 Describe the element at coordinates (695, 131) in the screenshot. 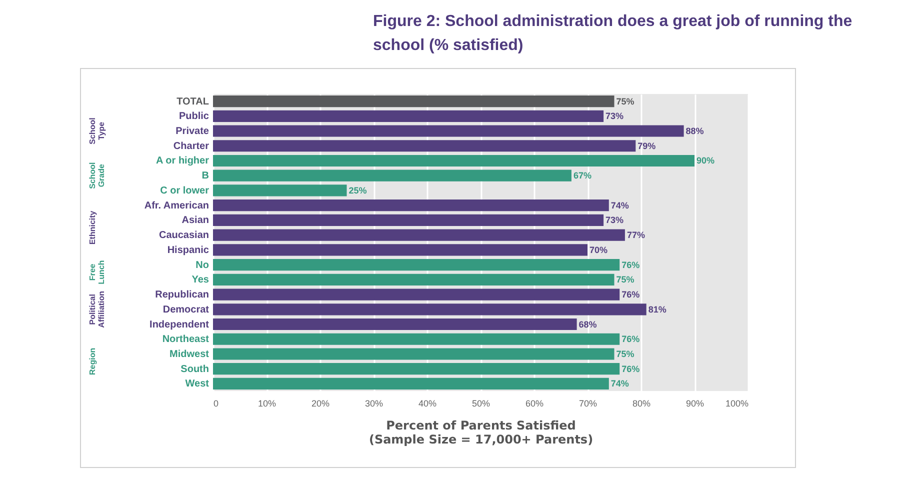

I see `data-label: 88%` at that location.